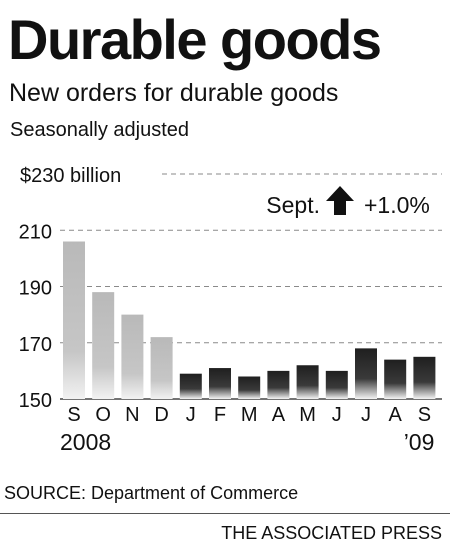  What do you see at coordinates (70, 176) in the screenshot?
I see `y-tick-label: $230 billion` at bounding box center [70, 176].